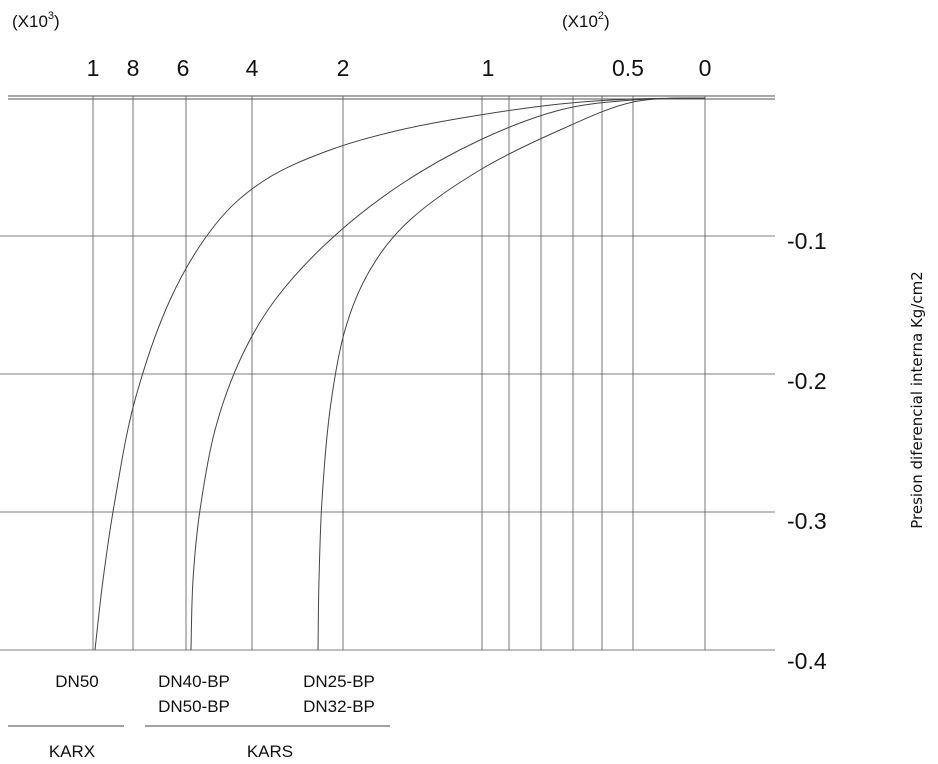 The width and height of the screenshot is (938, 764). I want to click on model-label: DN50-BP, so click(194, 706).